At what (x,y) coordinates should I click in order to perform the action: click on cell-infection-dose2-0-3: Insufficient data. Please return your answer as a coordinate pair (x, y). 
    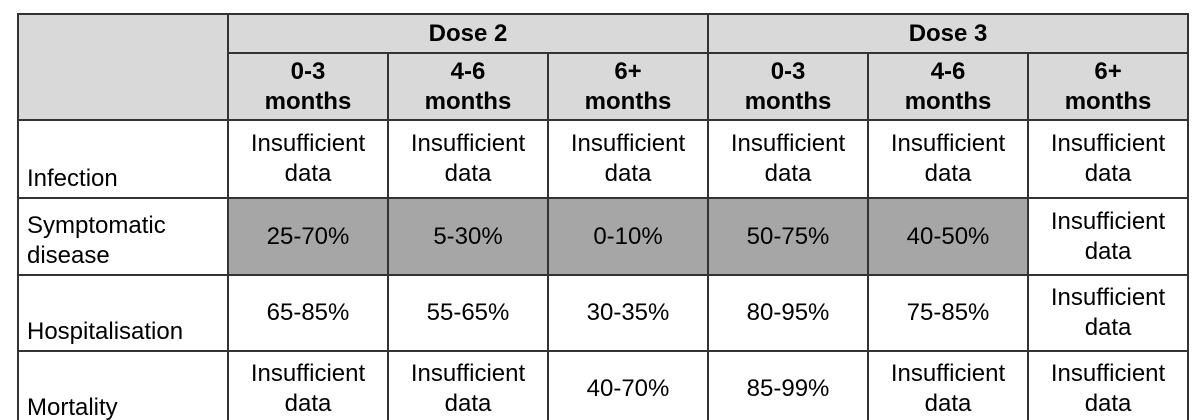
    Looking at the image, I should click on (308, 159).